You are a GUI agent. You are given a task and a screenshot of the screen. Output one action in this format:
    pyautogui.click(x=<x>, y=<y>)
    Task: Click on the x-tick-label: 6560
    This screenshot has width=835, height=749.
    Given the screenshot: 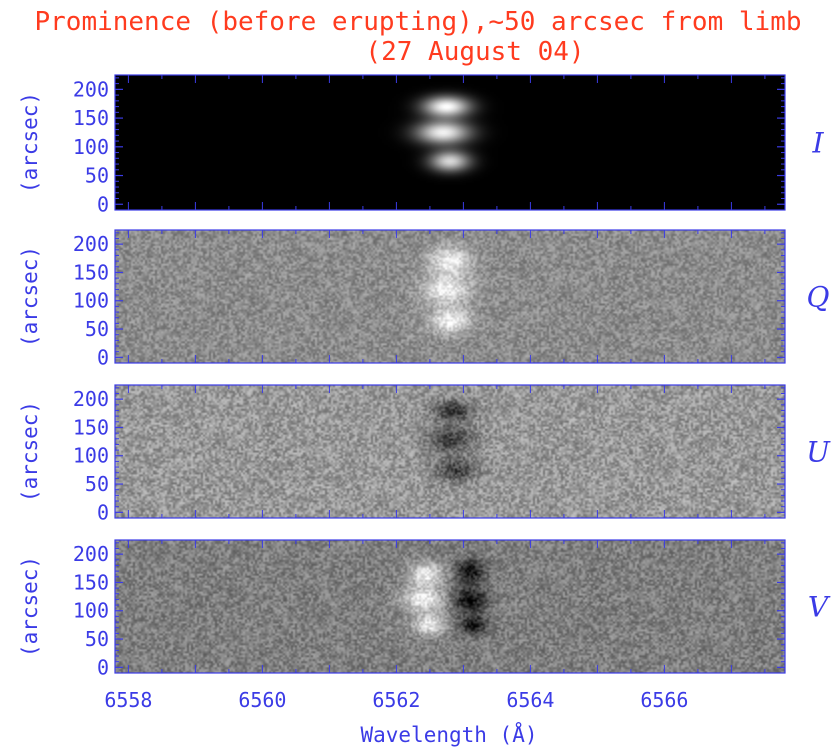 What is the action you would take?
    pyautogui.click(x=262, y=700)
    